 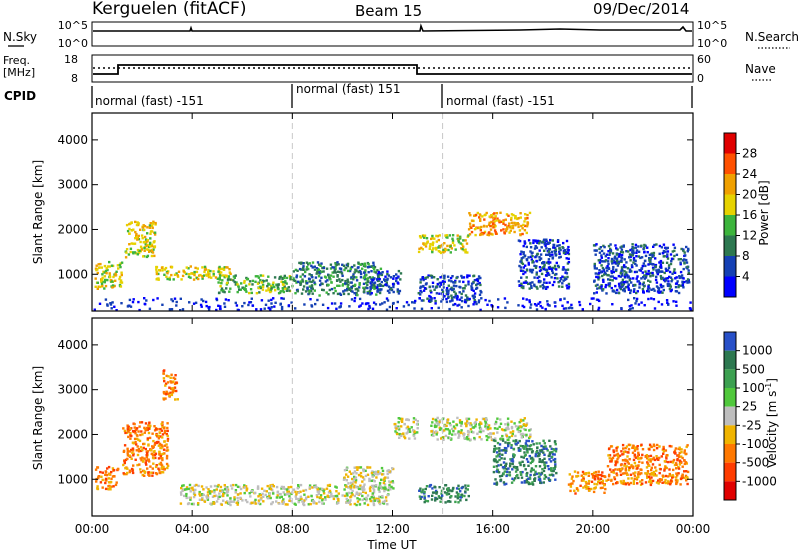 I want to click on velocity-colorbar-label-main: Velocity [m s, so click(x=772, y=429).